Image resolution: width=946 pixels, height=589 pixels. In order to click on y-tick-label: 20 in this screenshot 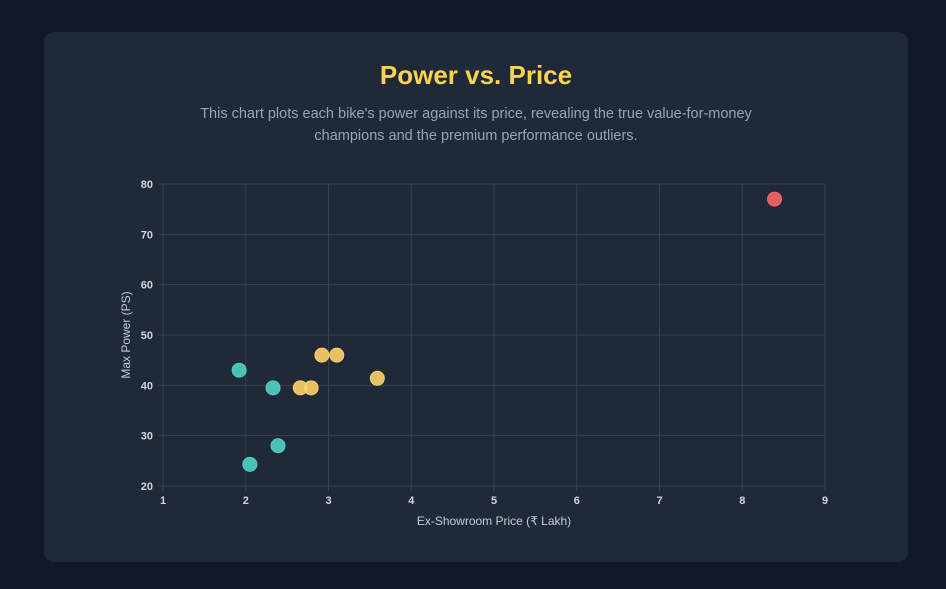, I will do `click(147, 487)`.